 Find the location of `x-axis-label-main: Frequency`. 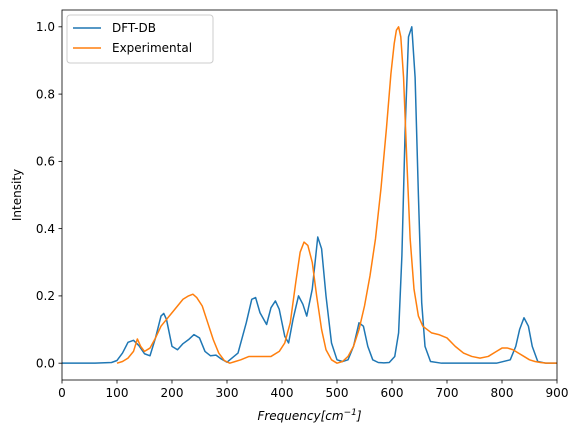

x-axis-label-main: Frequency is located at coordinates (289, 416).